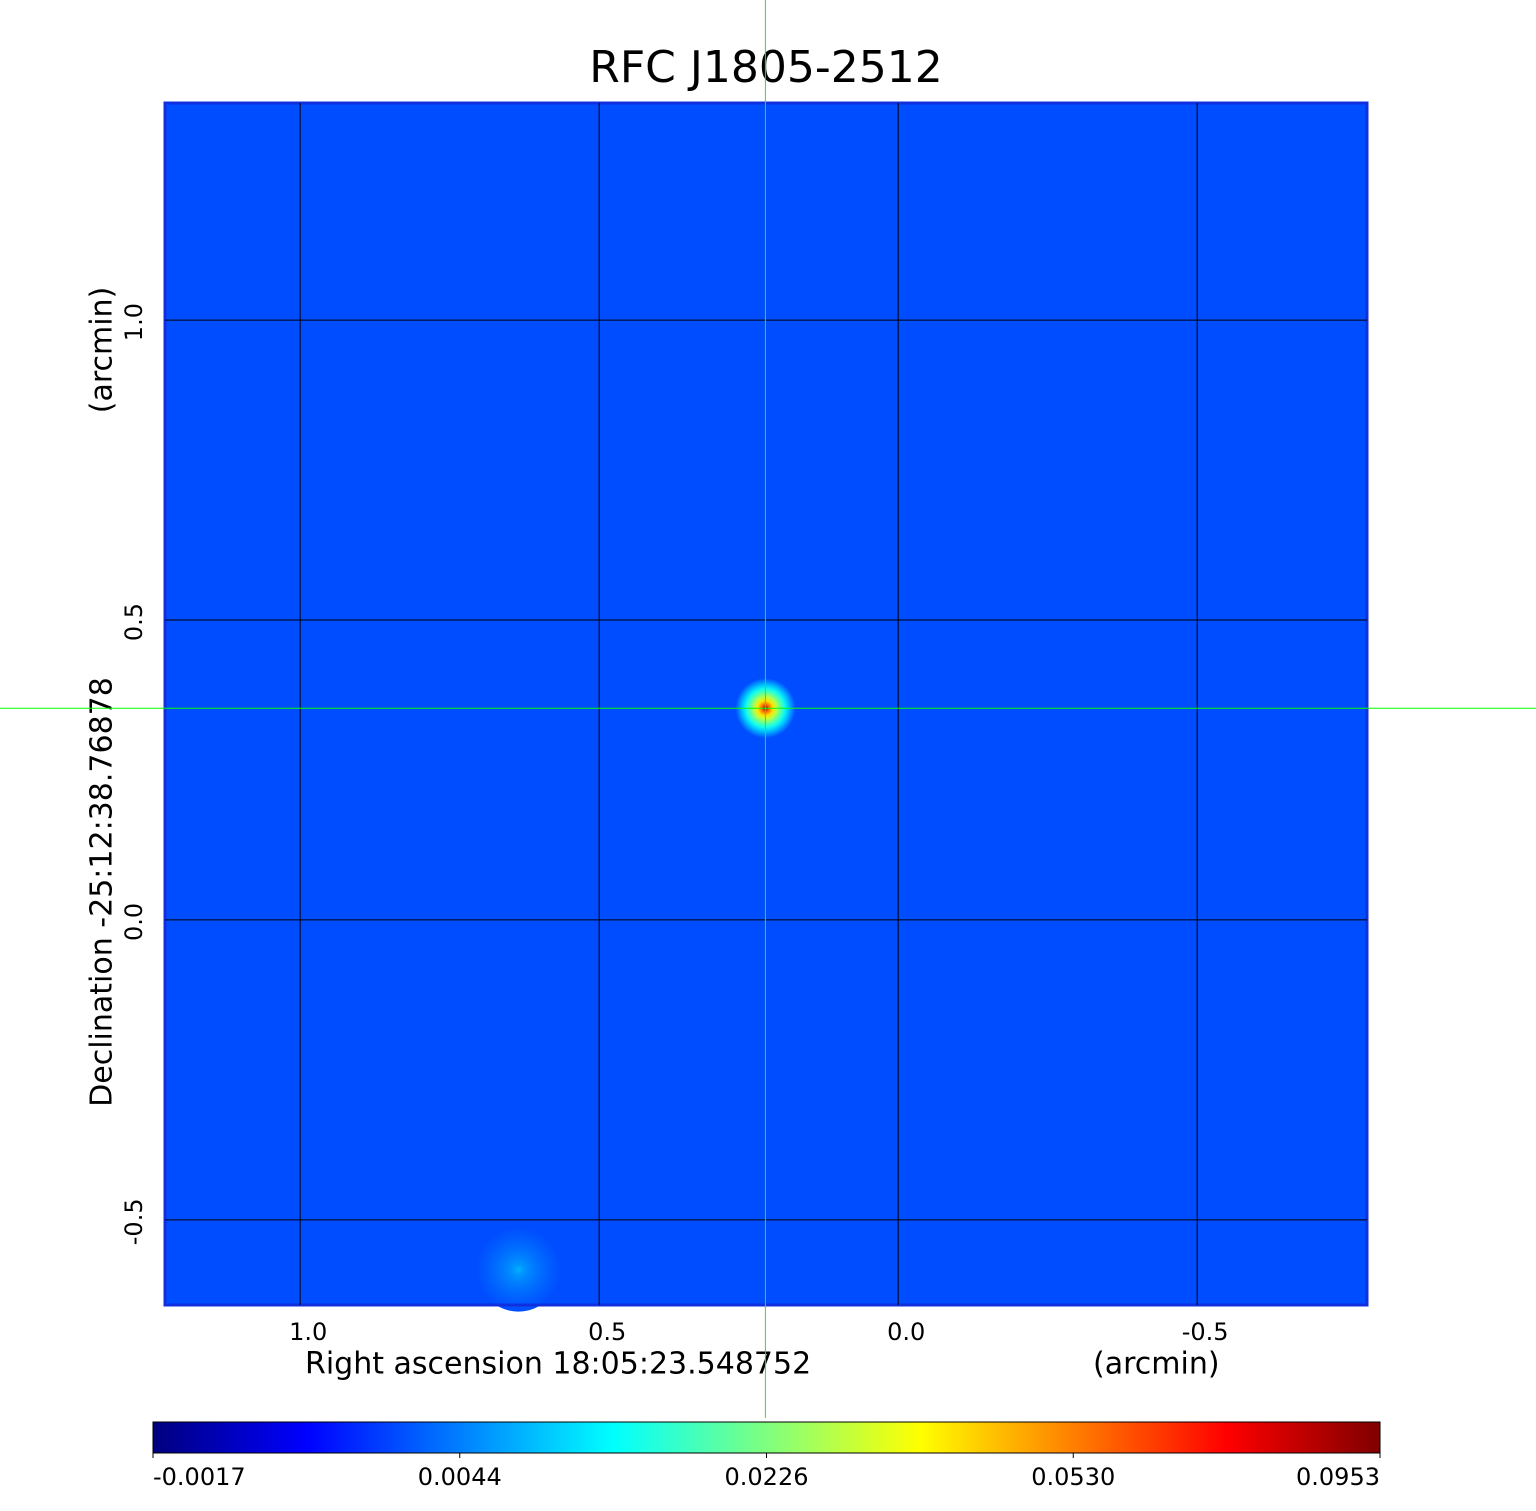 Image resolution: width=1536 pixels, height=1511 pixels. I want to click on chart-title: RFC J1805-2512, so click(765, 67).